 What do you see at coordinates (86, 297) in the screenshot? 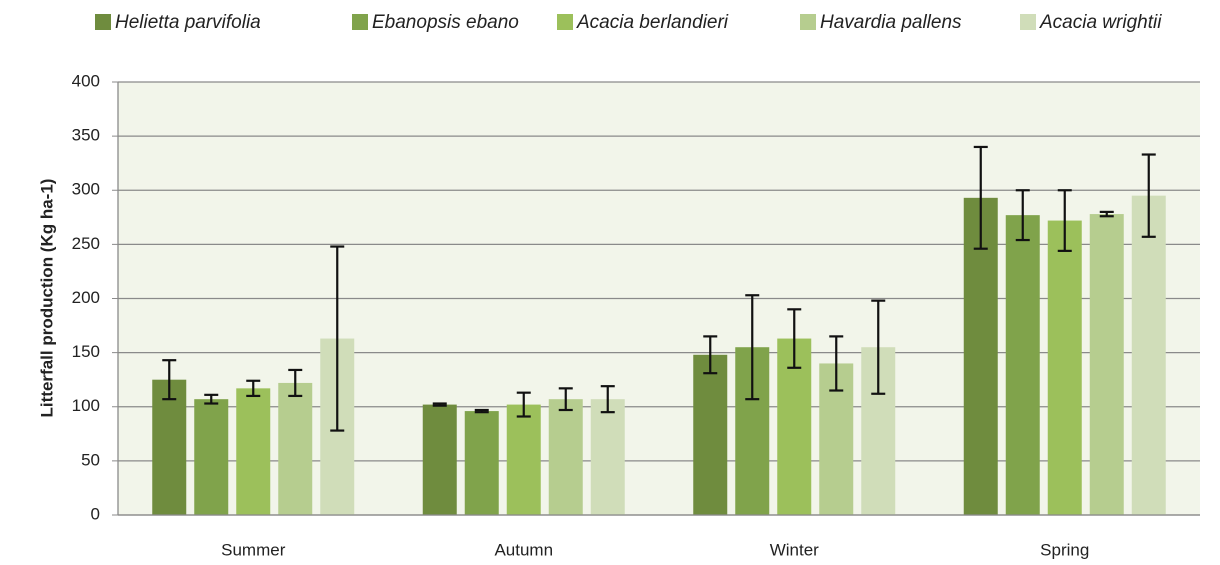
I see `y-tick-label: 200` at bounding box center [86, 297].